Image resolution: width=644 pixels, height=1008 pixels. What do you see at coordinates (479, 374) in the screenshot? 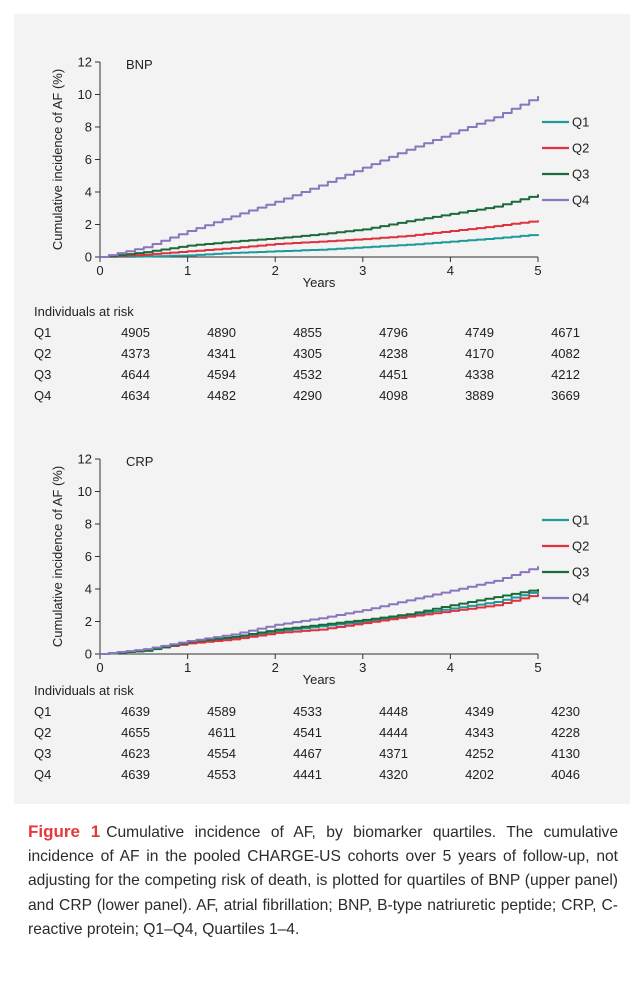
I see `risk-table-cell: 4338` at bounding box center [479, 374].